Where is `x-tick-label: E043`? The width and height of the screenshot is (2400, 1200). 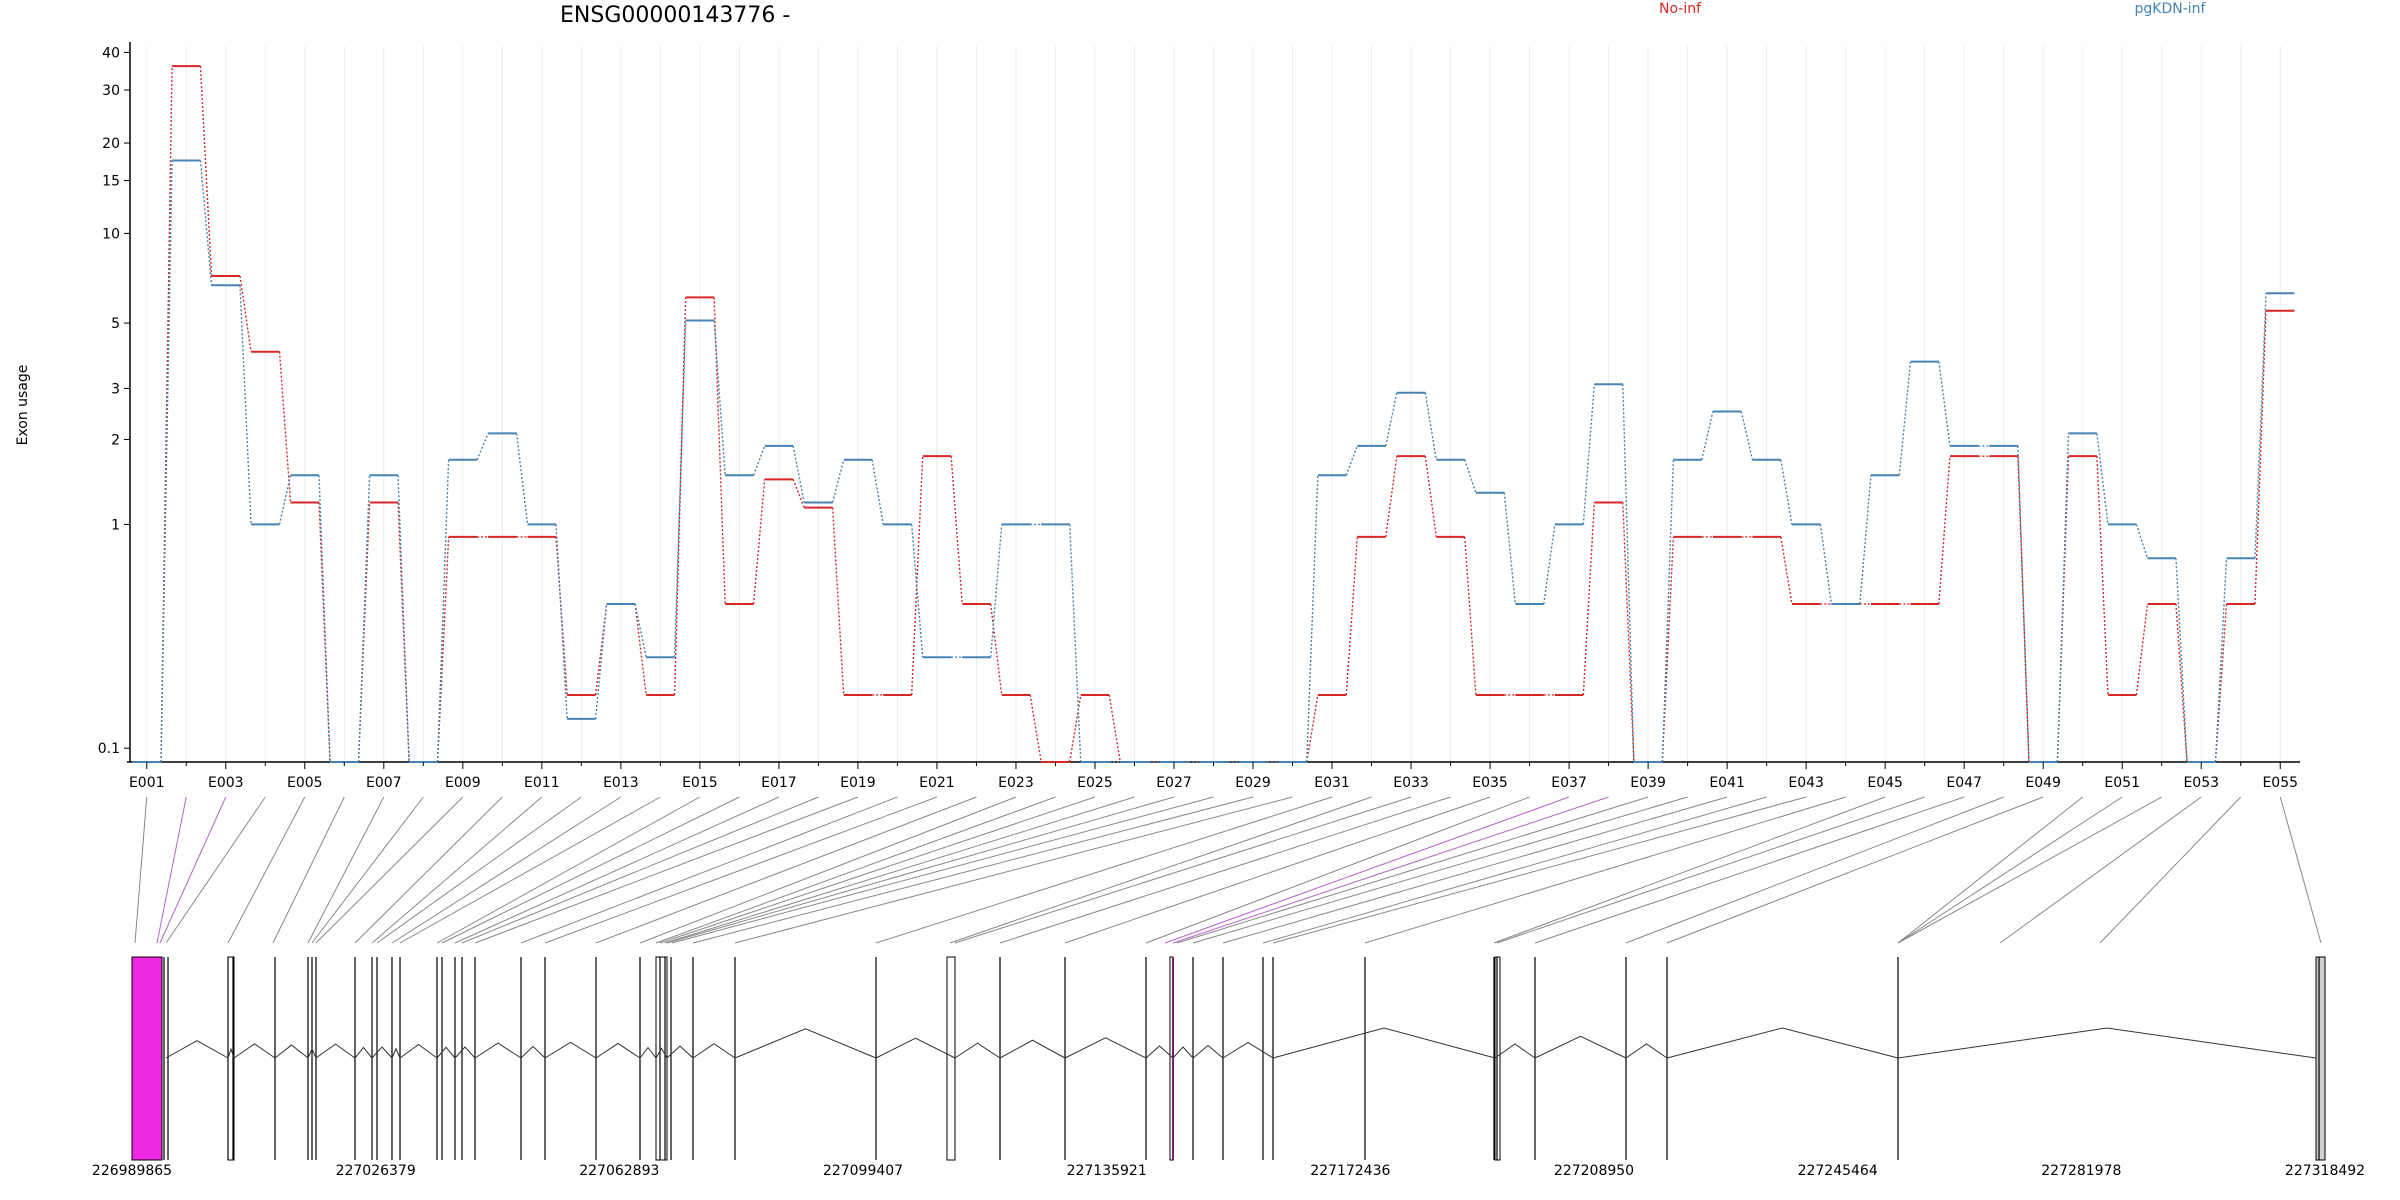
x-tick-label: E043 is located at coordinates (1806, 783).